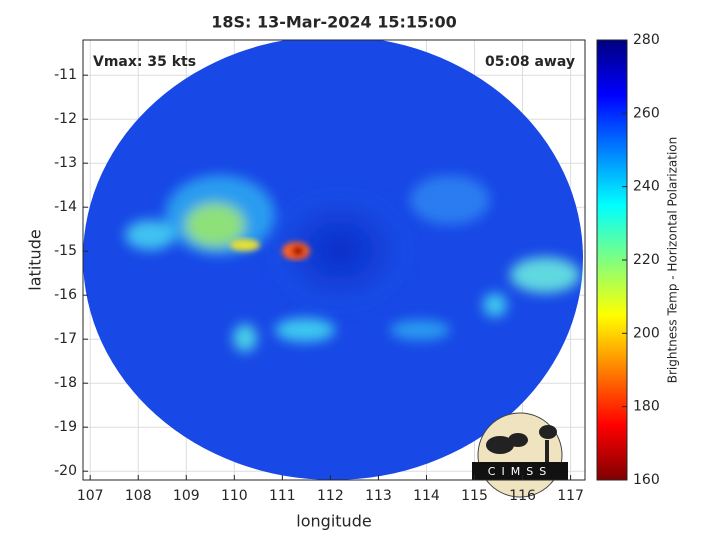  What do you see at coordinates (378, 496) in the screenshot?
I see `x-tick-label: 113` at bounding box center [378, 496].